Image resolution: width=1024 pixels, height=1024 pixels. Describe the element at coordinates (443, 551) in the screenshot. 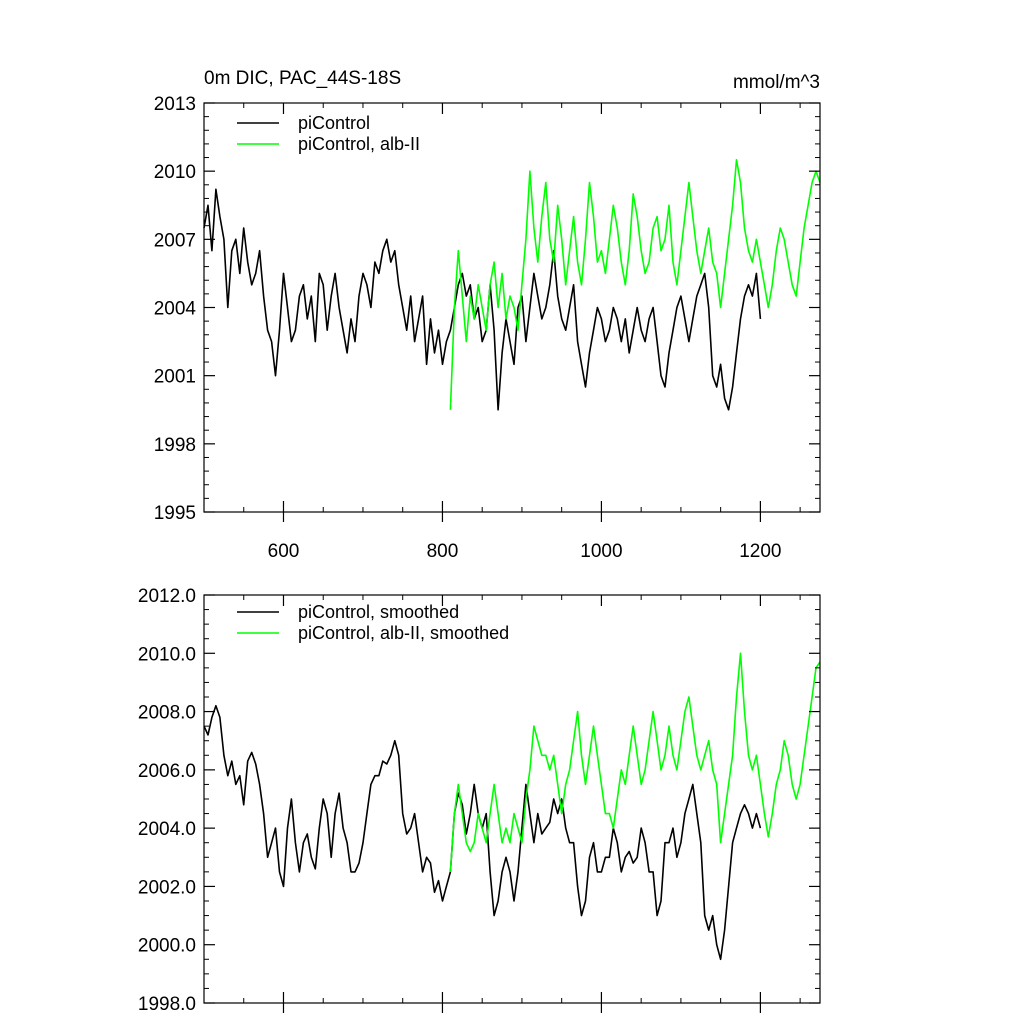

I see `top-panel-xtick-label-1: 800` at that location.